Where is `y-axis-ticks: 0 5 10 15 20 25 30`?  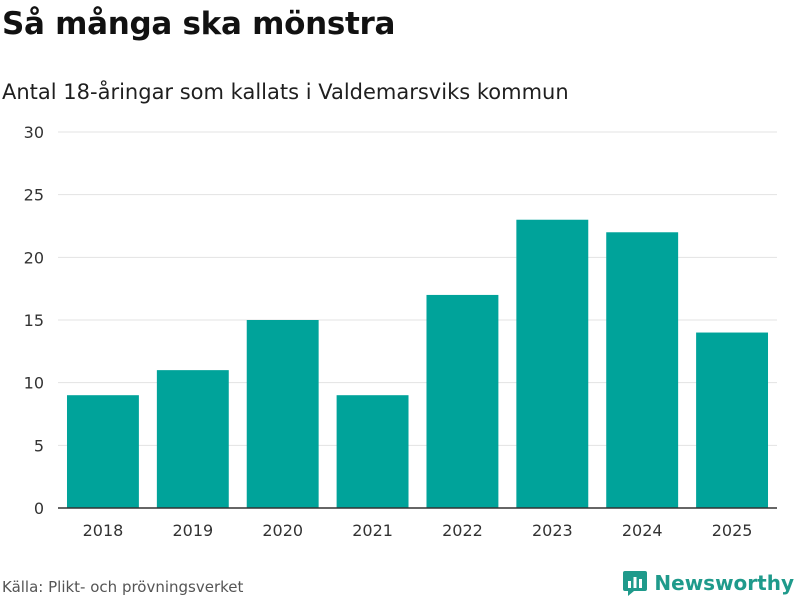
y-axis-ticks: 0 5 10 15 20 25 30 is located at coordinates (34, 320).